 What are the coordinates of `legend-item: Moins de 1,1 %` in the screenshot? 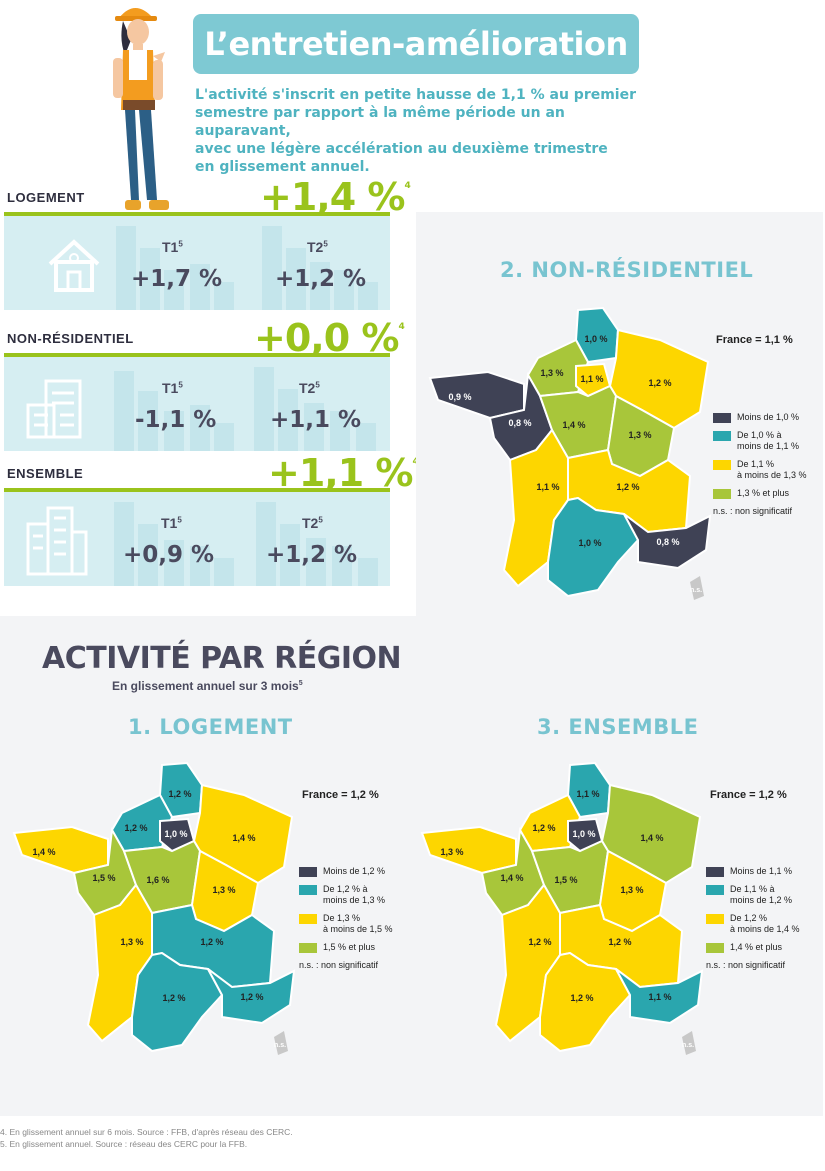 It's located at (761, 871).